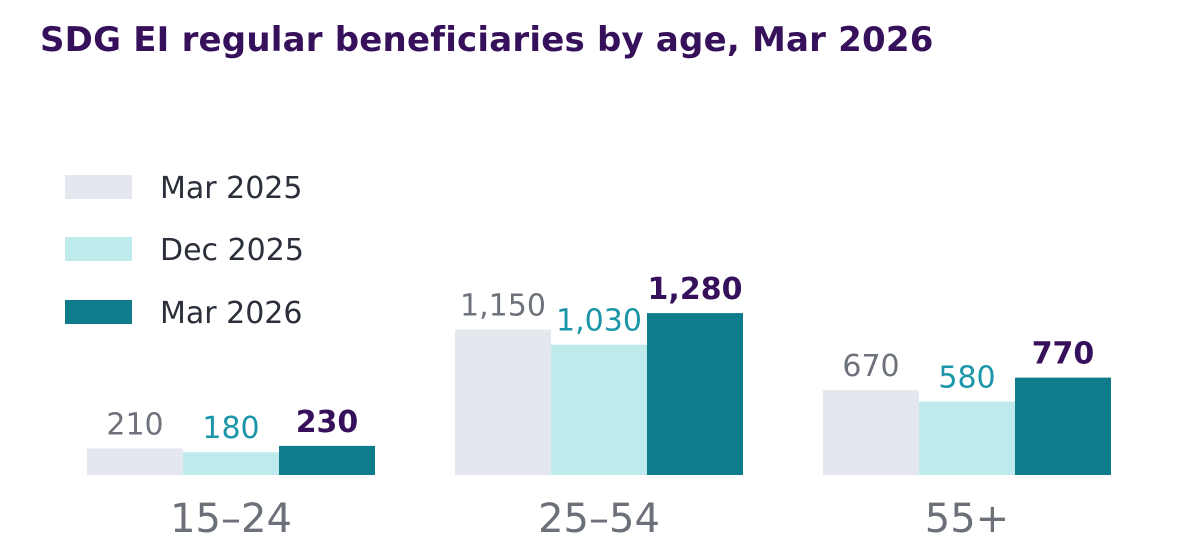  Describe the element at coordinates (599, 321) in the screenshot. I see `value-label-2-2: 1,030` at that location.